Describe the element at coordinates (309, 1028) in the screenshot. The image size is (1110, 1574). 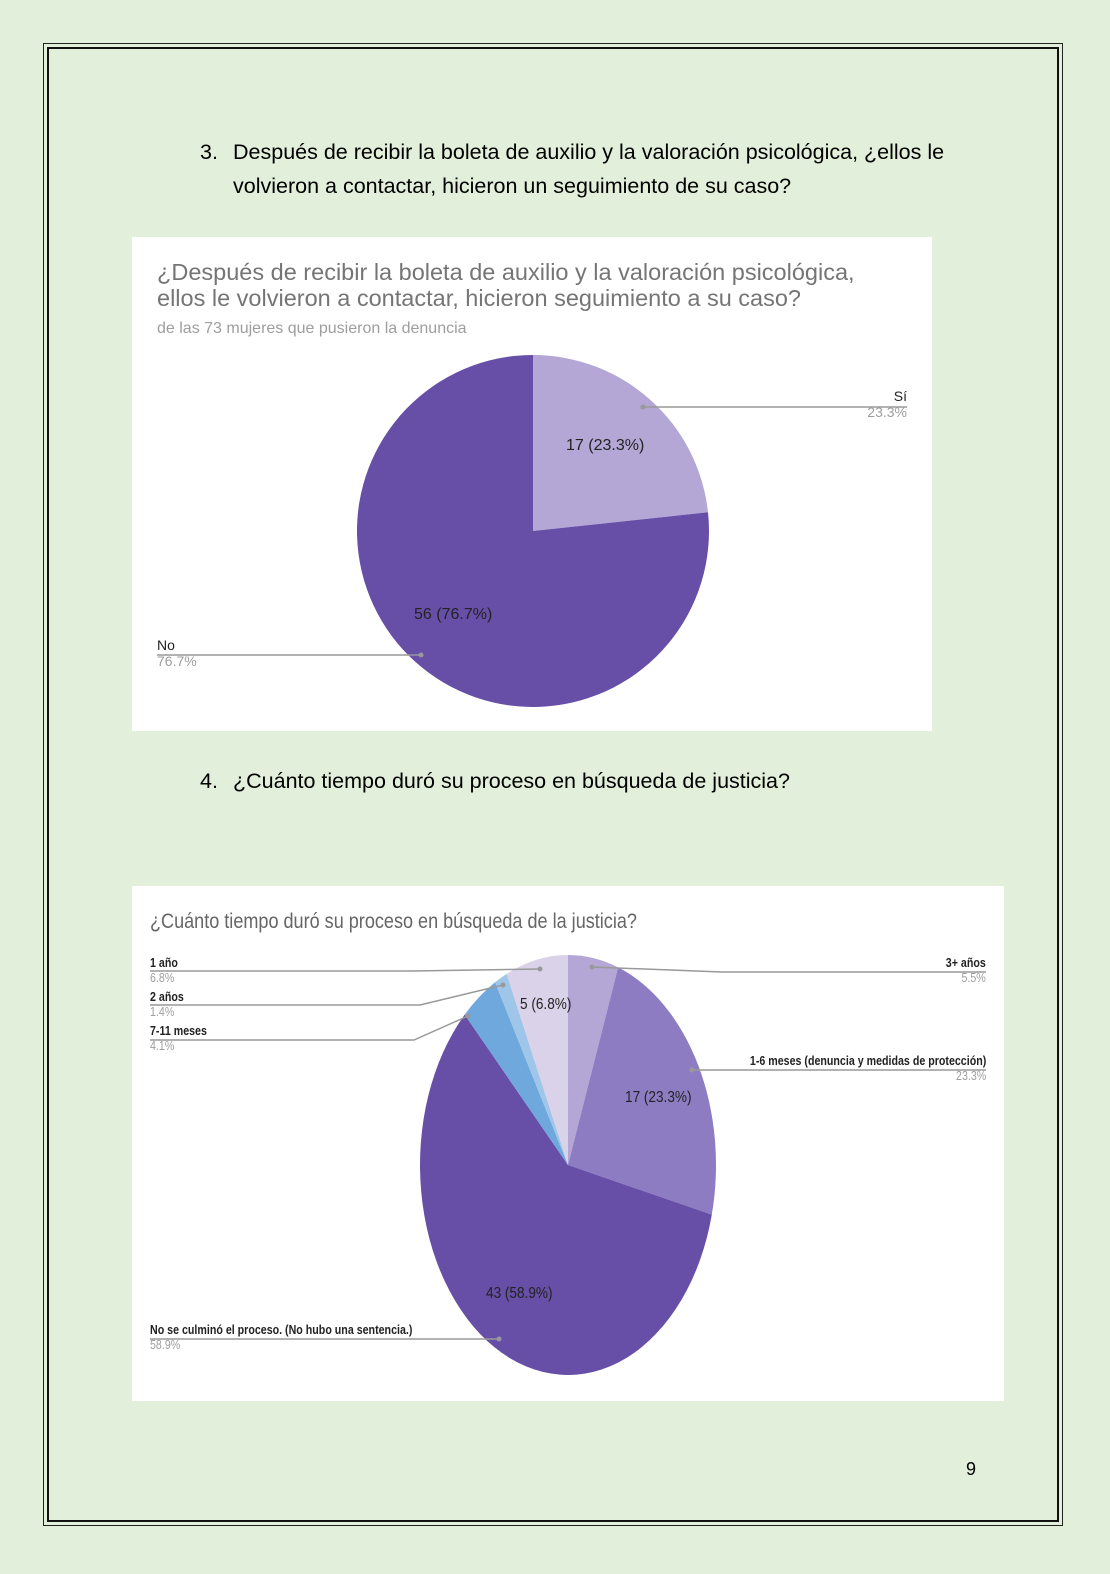
I see `leader-line-7-11-meses` at that location.